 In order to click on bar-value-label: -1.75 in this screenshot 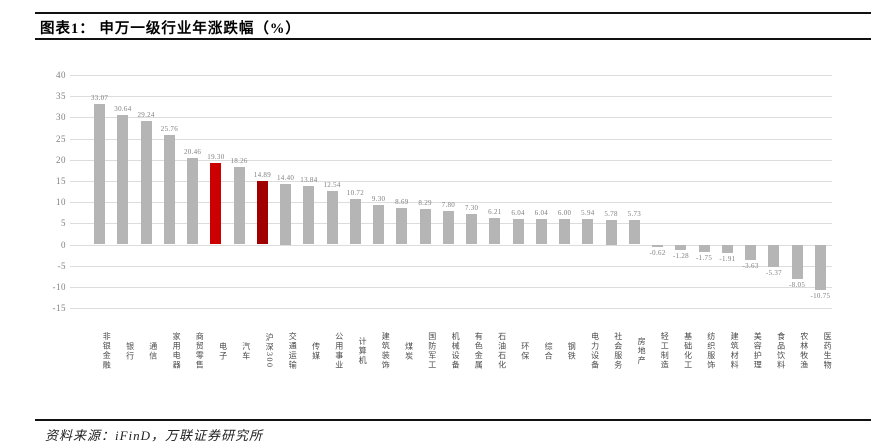, I will do `click(704, 257)`.